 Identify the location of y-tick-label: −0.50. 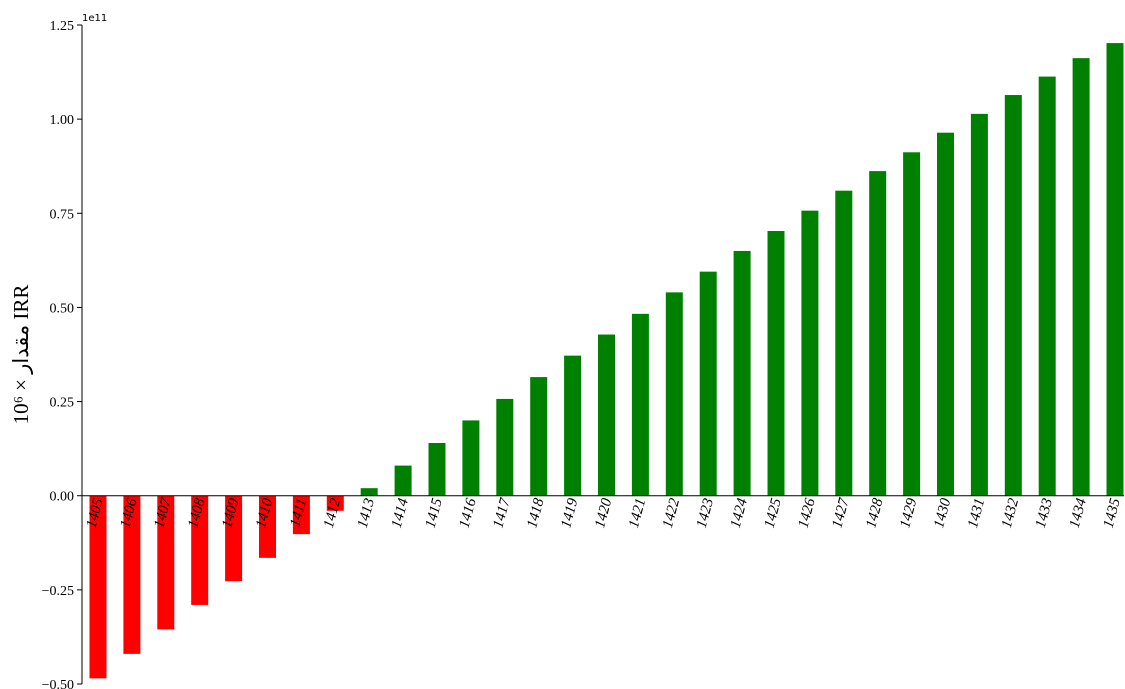
(58, 683).